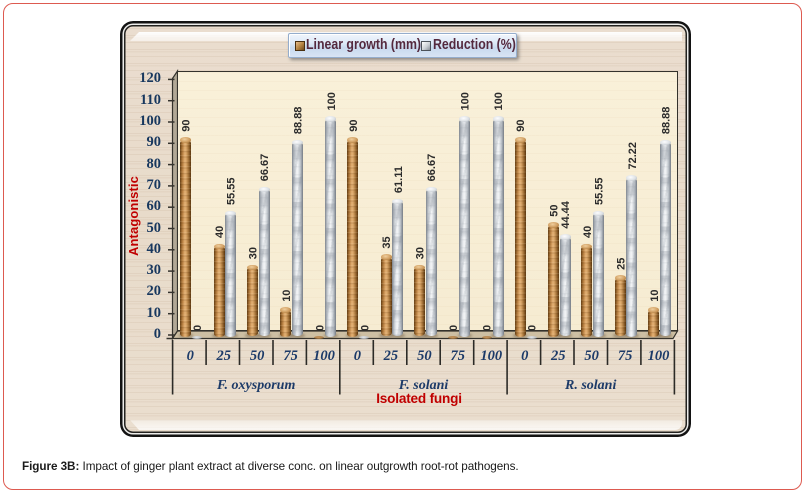 This screenshot has height=495, width=809. I want to click on svg-text: 35, so click(387, 242).